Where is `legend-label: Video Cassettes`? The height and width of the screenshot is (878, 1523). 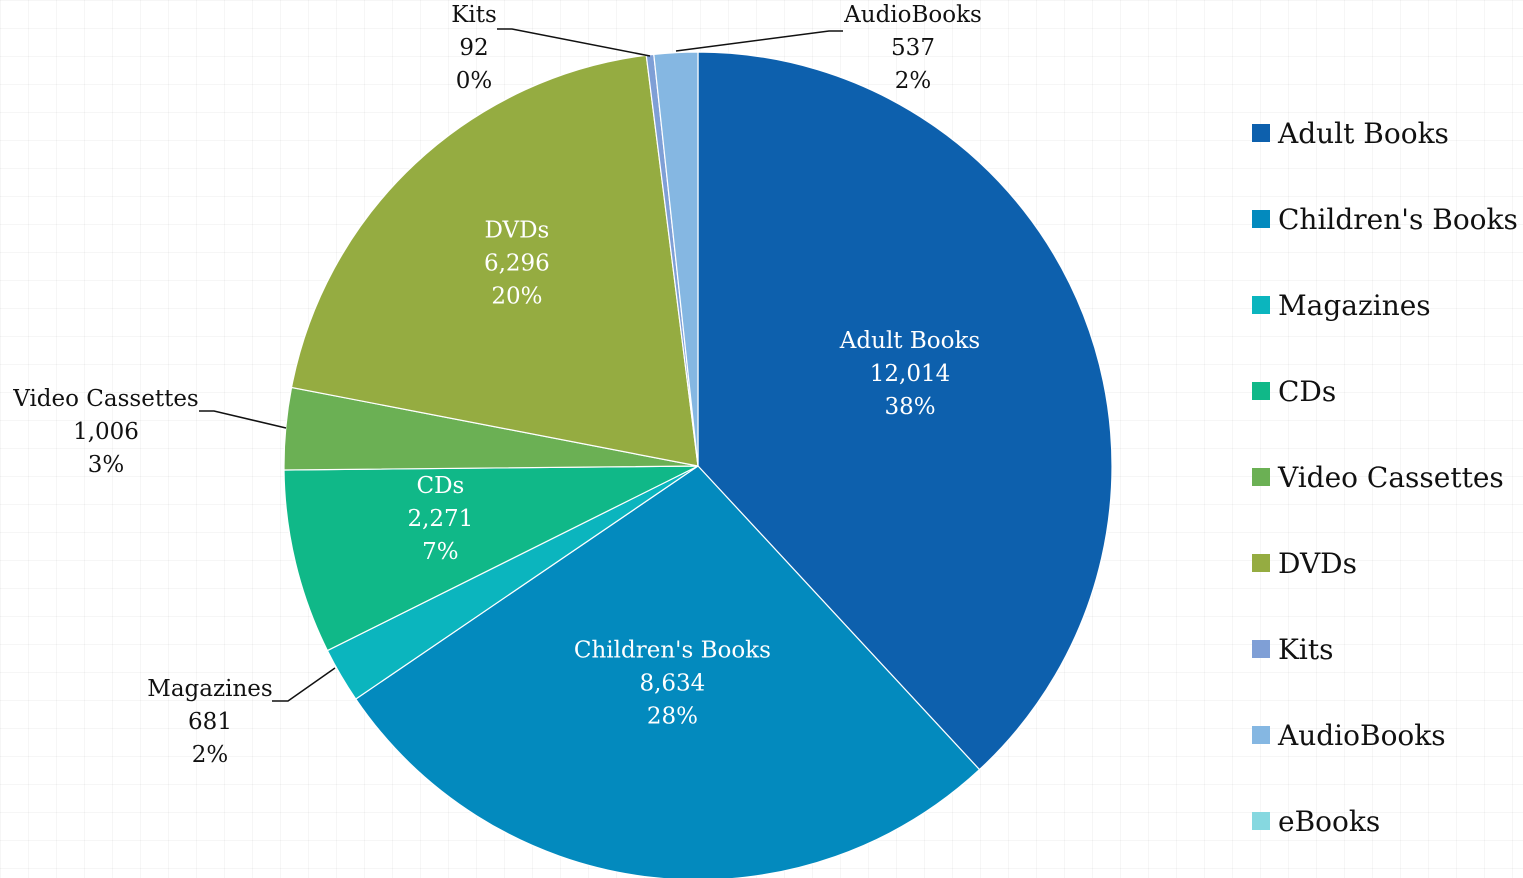 legend-label: Video Cassettes is located at coordinates (1391, 477).